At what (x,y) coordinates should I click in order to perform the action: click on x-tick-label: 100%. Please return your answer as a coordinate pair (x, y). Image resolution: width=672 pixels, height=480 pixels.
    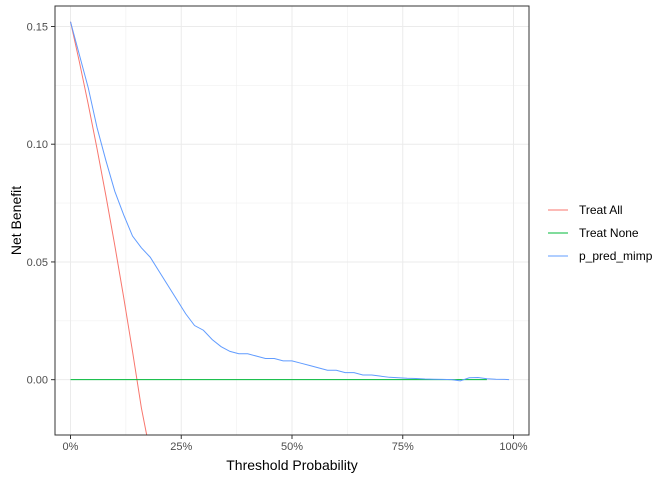
    Looking at the image, I should click on (513, 447).